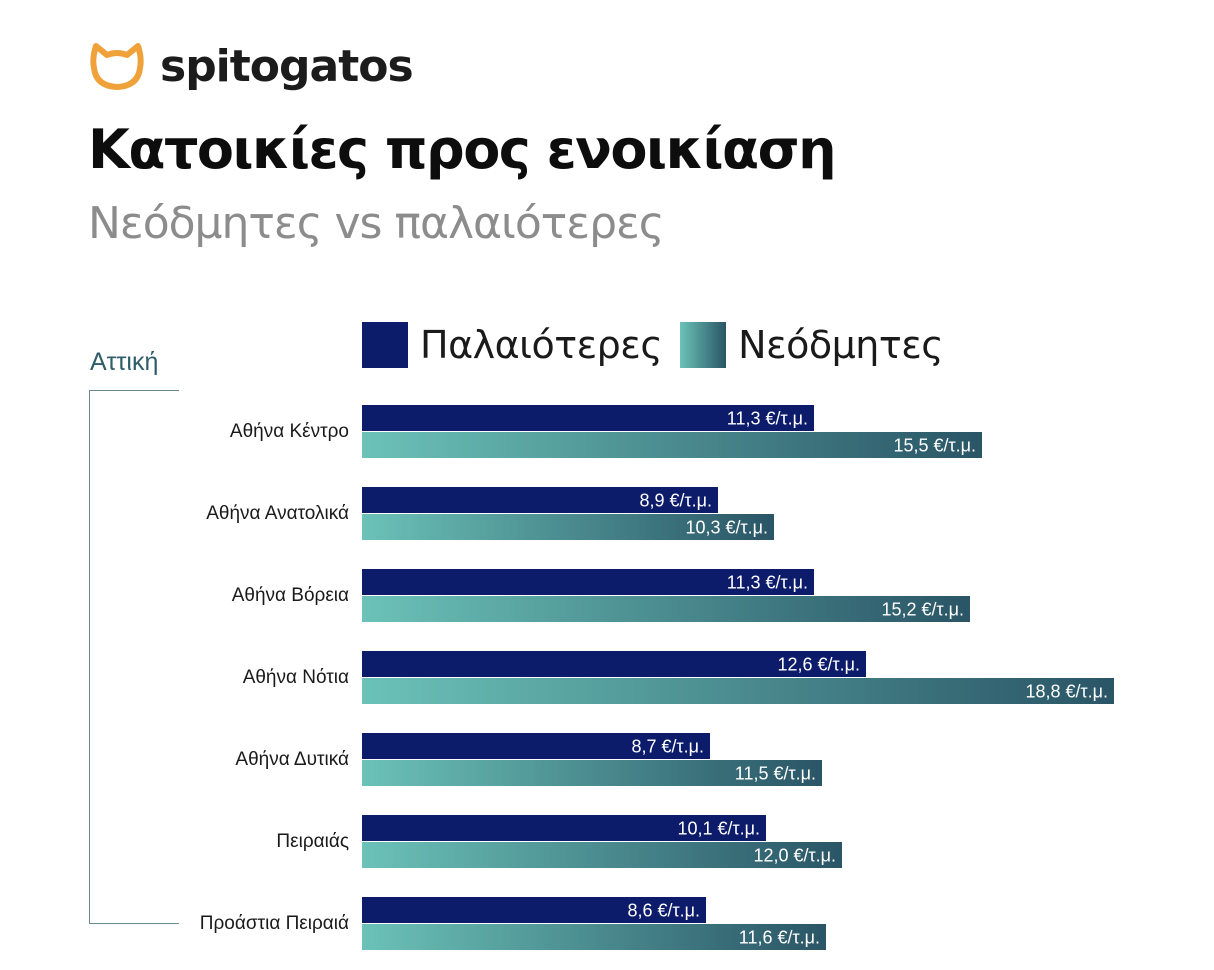  Describe the element at coordinates (922, 610) in the screenshot. I see `bar-label-new: 15,2 €/τ.μ.` at that location.